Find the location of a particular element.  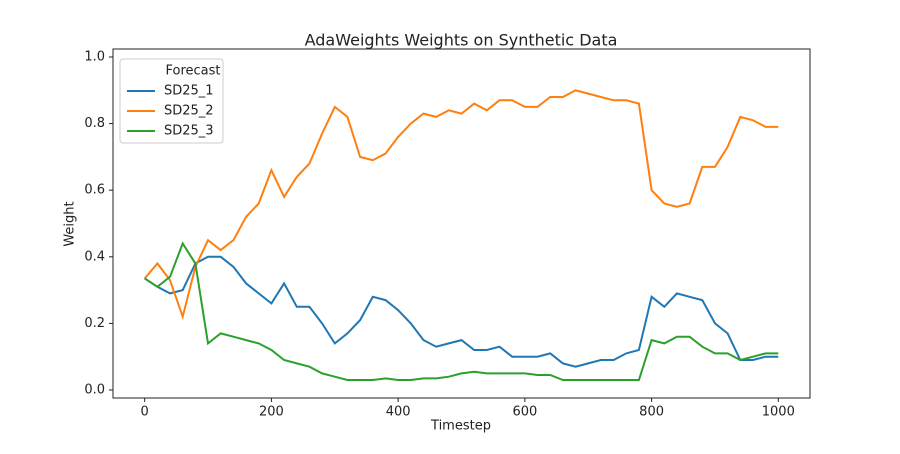

y-tick-label: 1.0 is located at coordinates (94, 56).